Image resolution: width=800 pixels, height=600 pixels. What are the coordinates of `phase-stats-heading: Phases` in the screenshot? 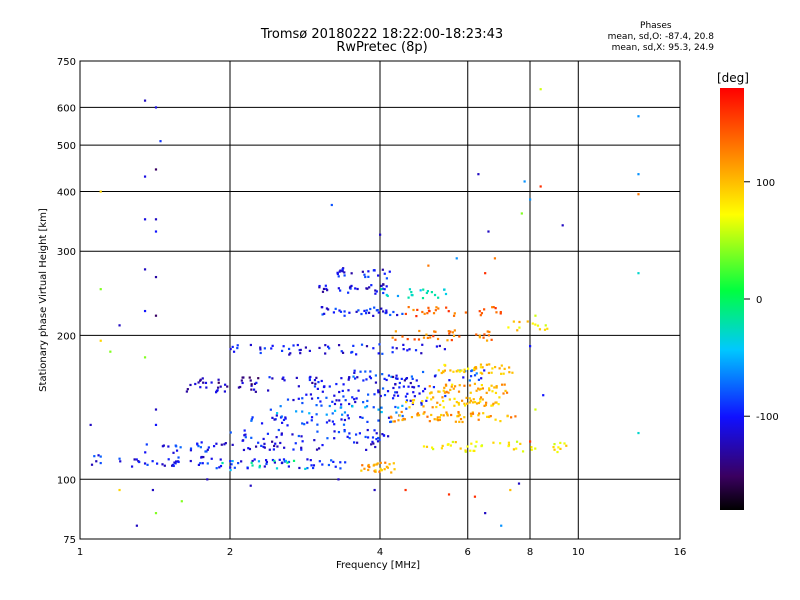 It's located at (656, 26).